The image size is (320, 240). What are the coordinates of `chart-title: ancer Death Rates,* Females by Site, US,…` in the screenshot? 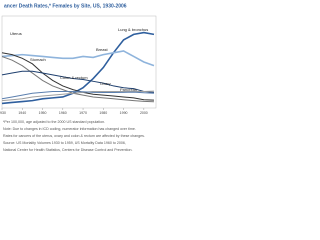 It's located at (65, 6).